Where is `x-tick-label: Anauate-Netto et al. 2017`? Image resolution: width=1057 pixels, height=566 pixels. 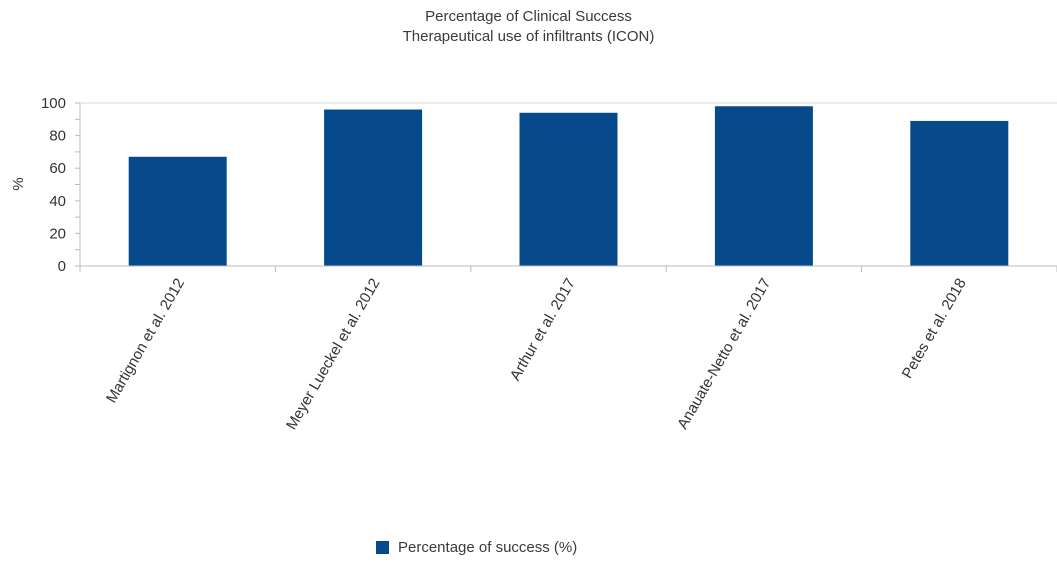 x-tick-label: Anauate-Netto et al. 2017 is located at coordinates (724, 354).